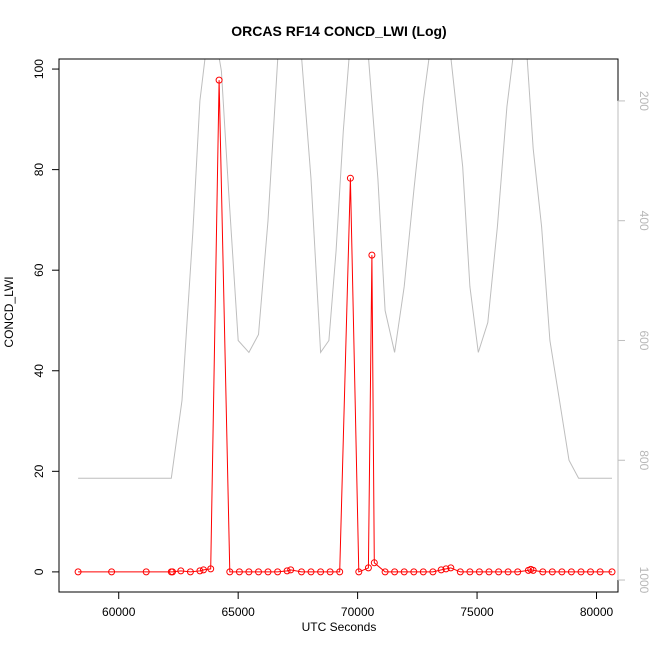 This screenshot has width=650, height=650. Describe the element at coordinates (39, 571) in the screenshot. I see `y-axis-tick-label: 0` at that location.